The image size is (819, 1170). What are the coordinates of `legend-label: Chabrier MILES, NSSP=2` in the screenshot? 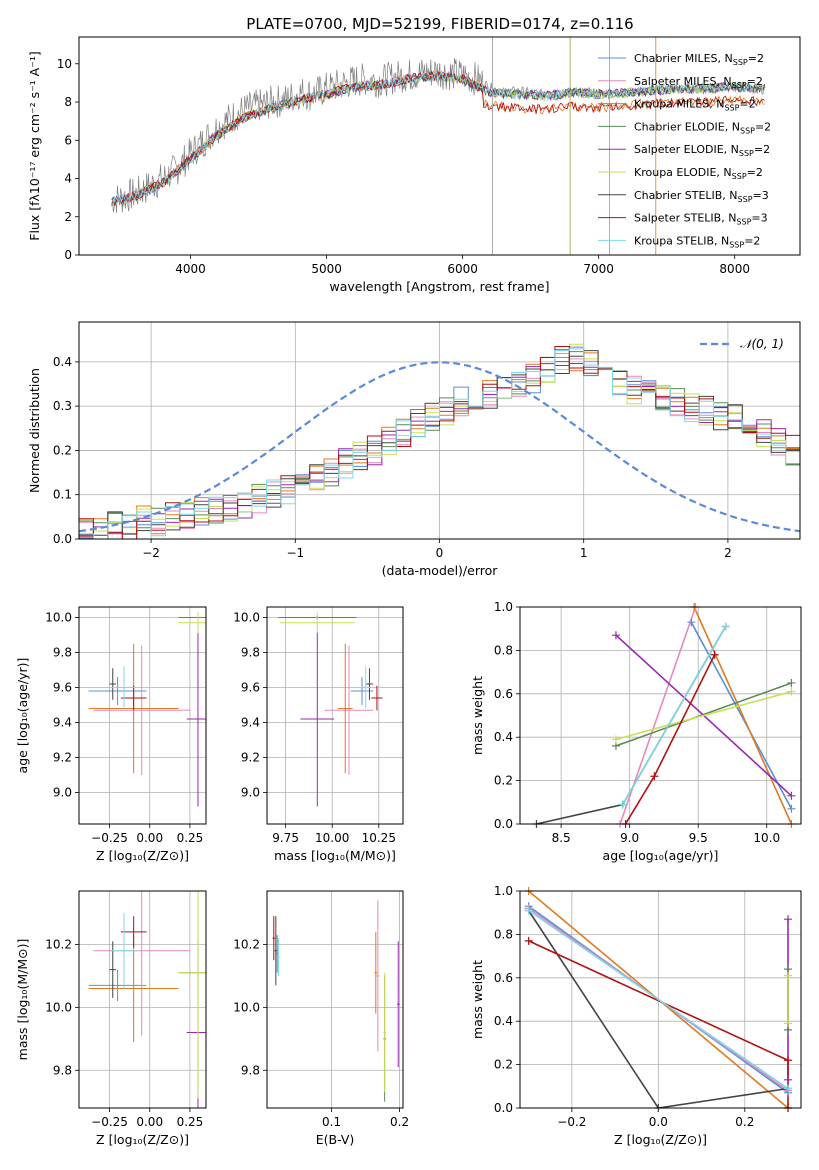 It's located at (699, 59).